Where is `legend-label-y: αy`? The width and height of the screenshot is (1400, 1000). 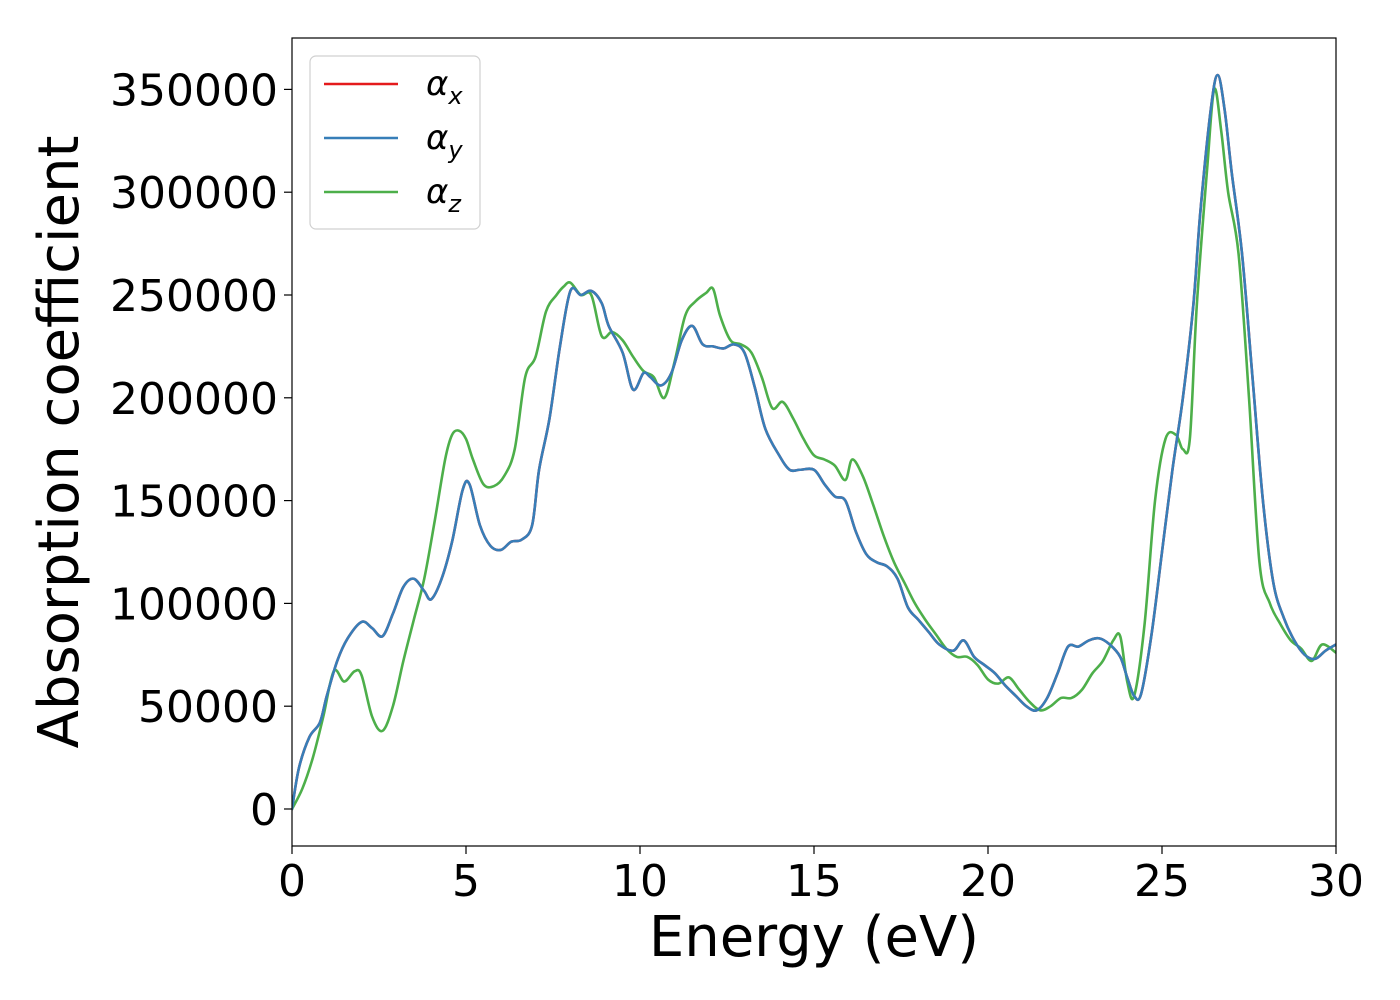 legend-label-y: αy is located at coordinates (444, 141).